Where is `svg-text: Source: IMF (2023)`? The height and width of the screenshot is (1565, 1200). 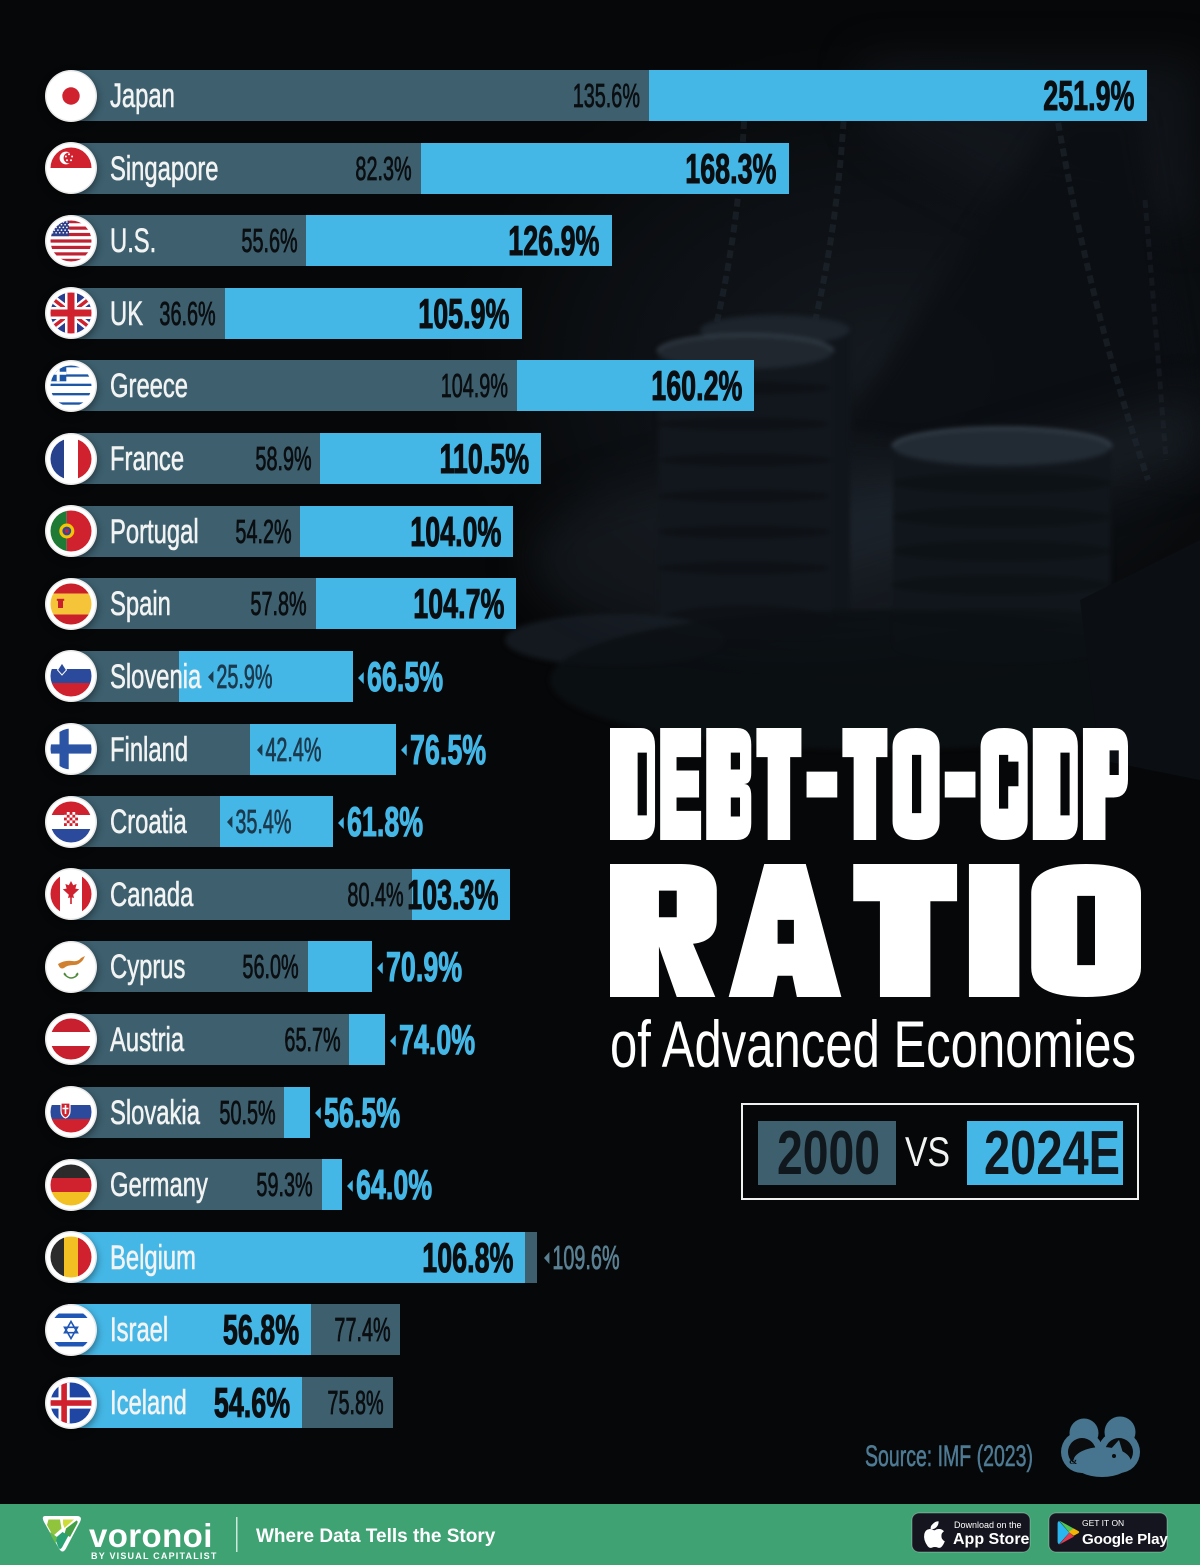 svg-text: Source: IMF (2023) is located at coordinates (949, 1456).